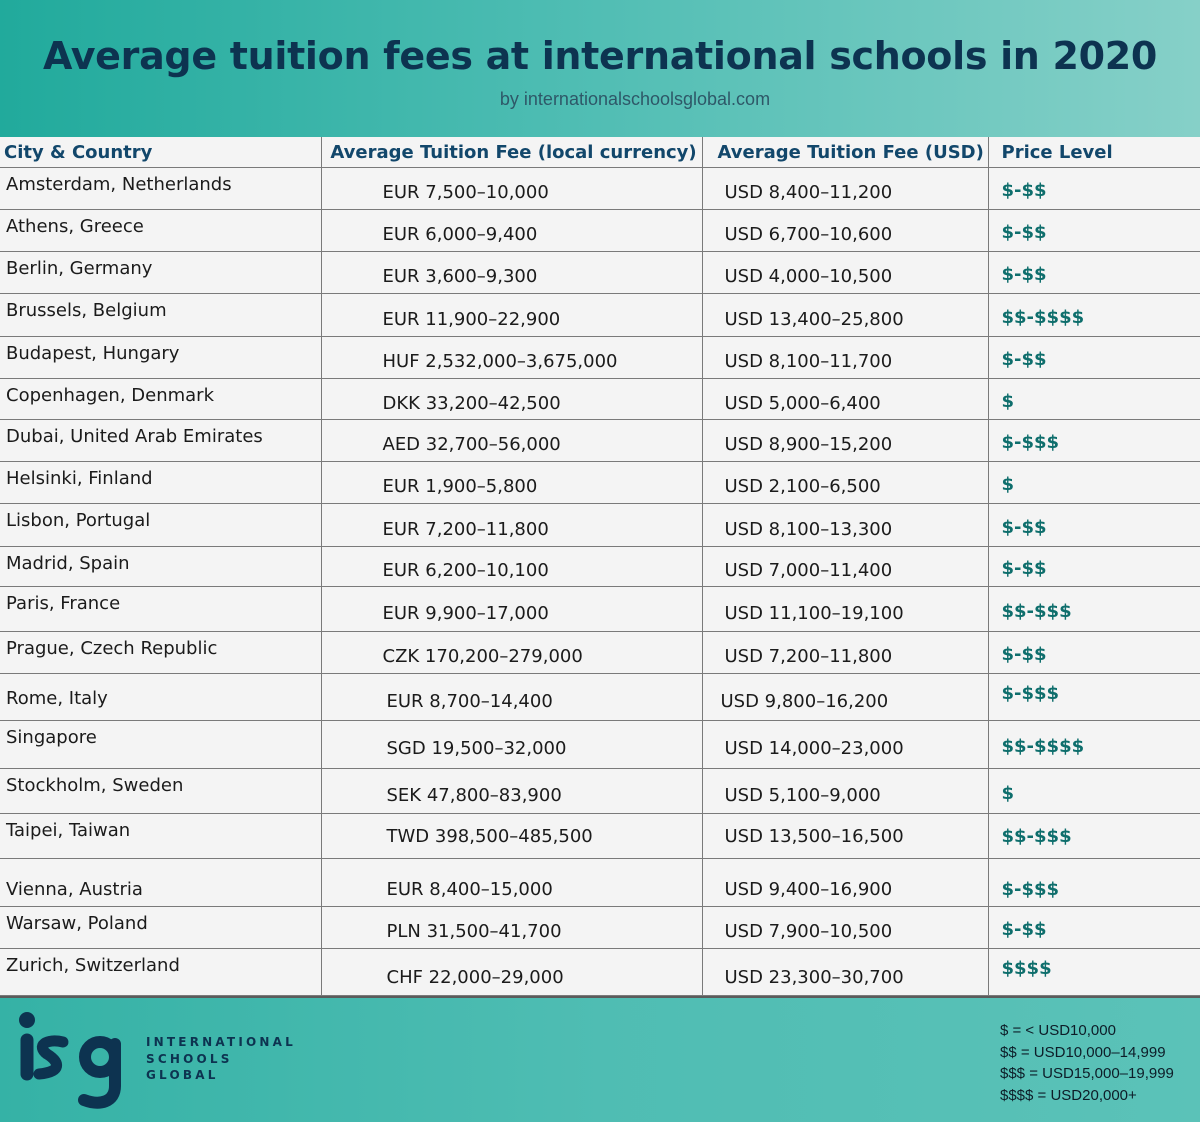  I want to click on usd-fee-cell: USD 7,200–11,800, so click(845, 652).